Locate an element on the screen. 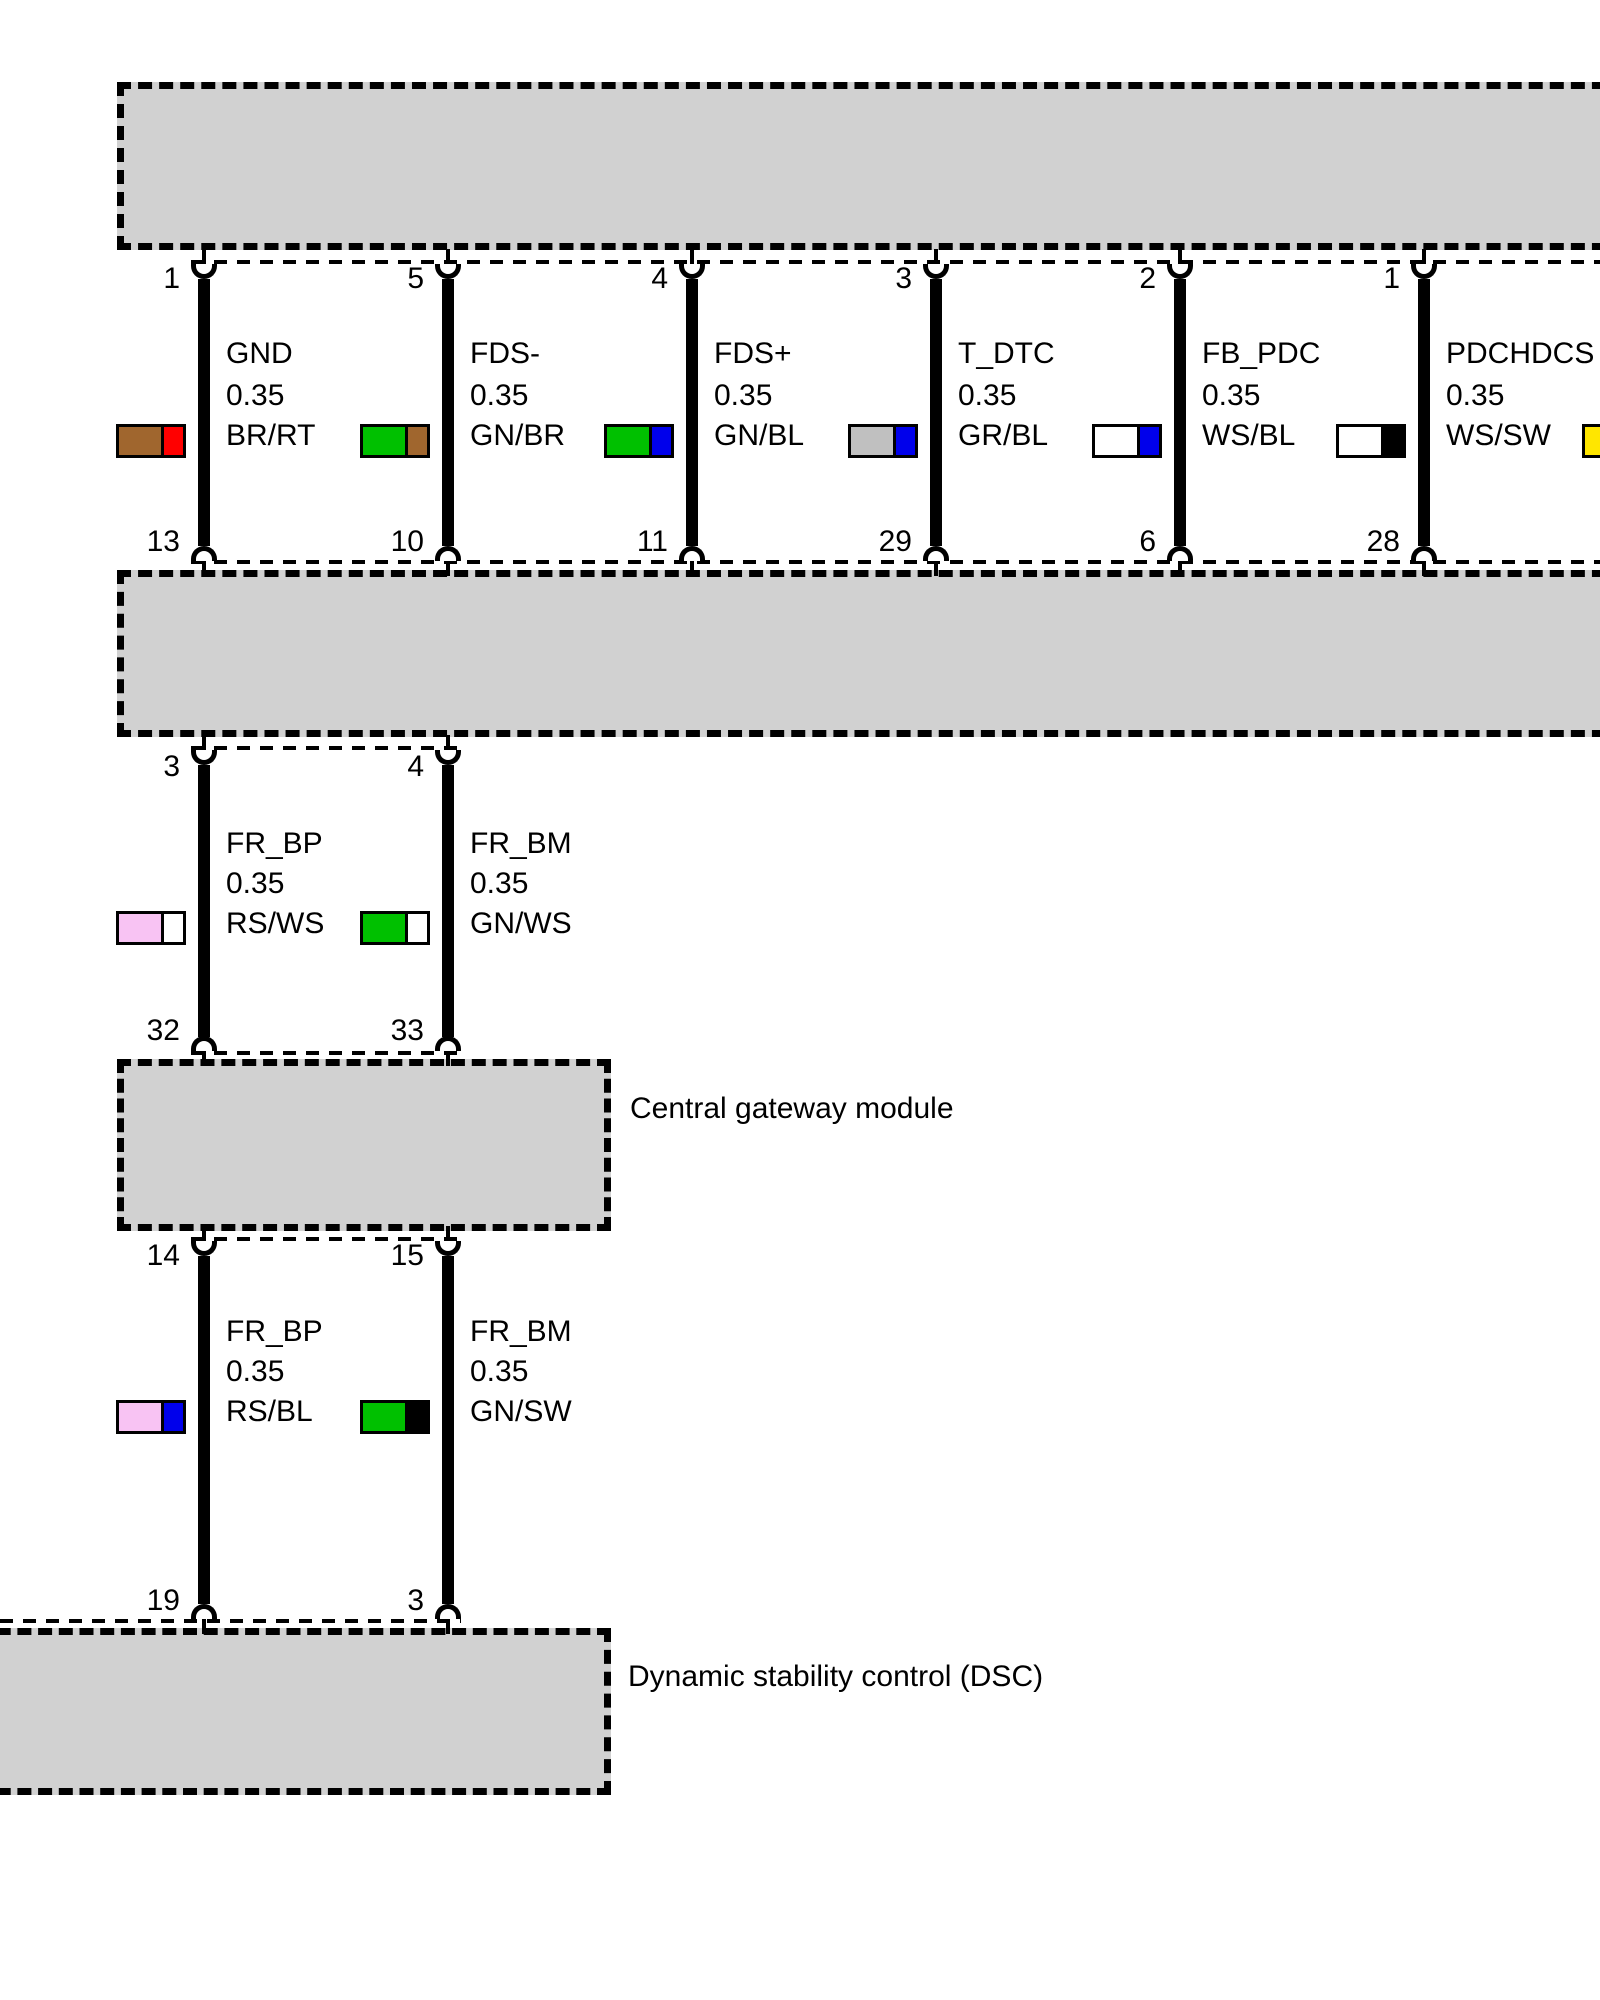 This screenshot has height=2000, width=1600. pin-number-bottom: 29 is located at coordinates (895, 541).